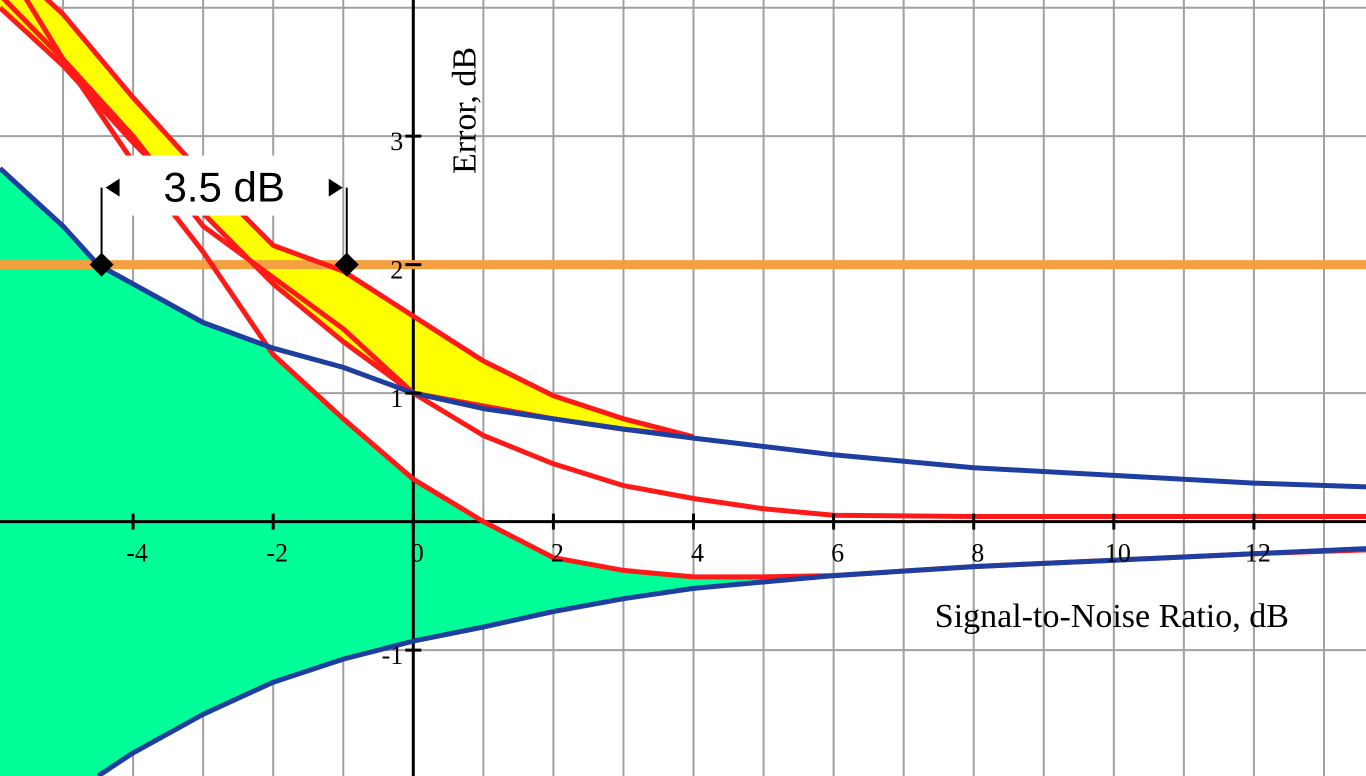  Describe the element at coordinates (277, 553) in the screenshot. I see `x-tick-label: -2` at that location.